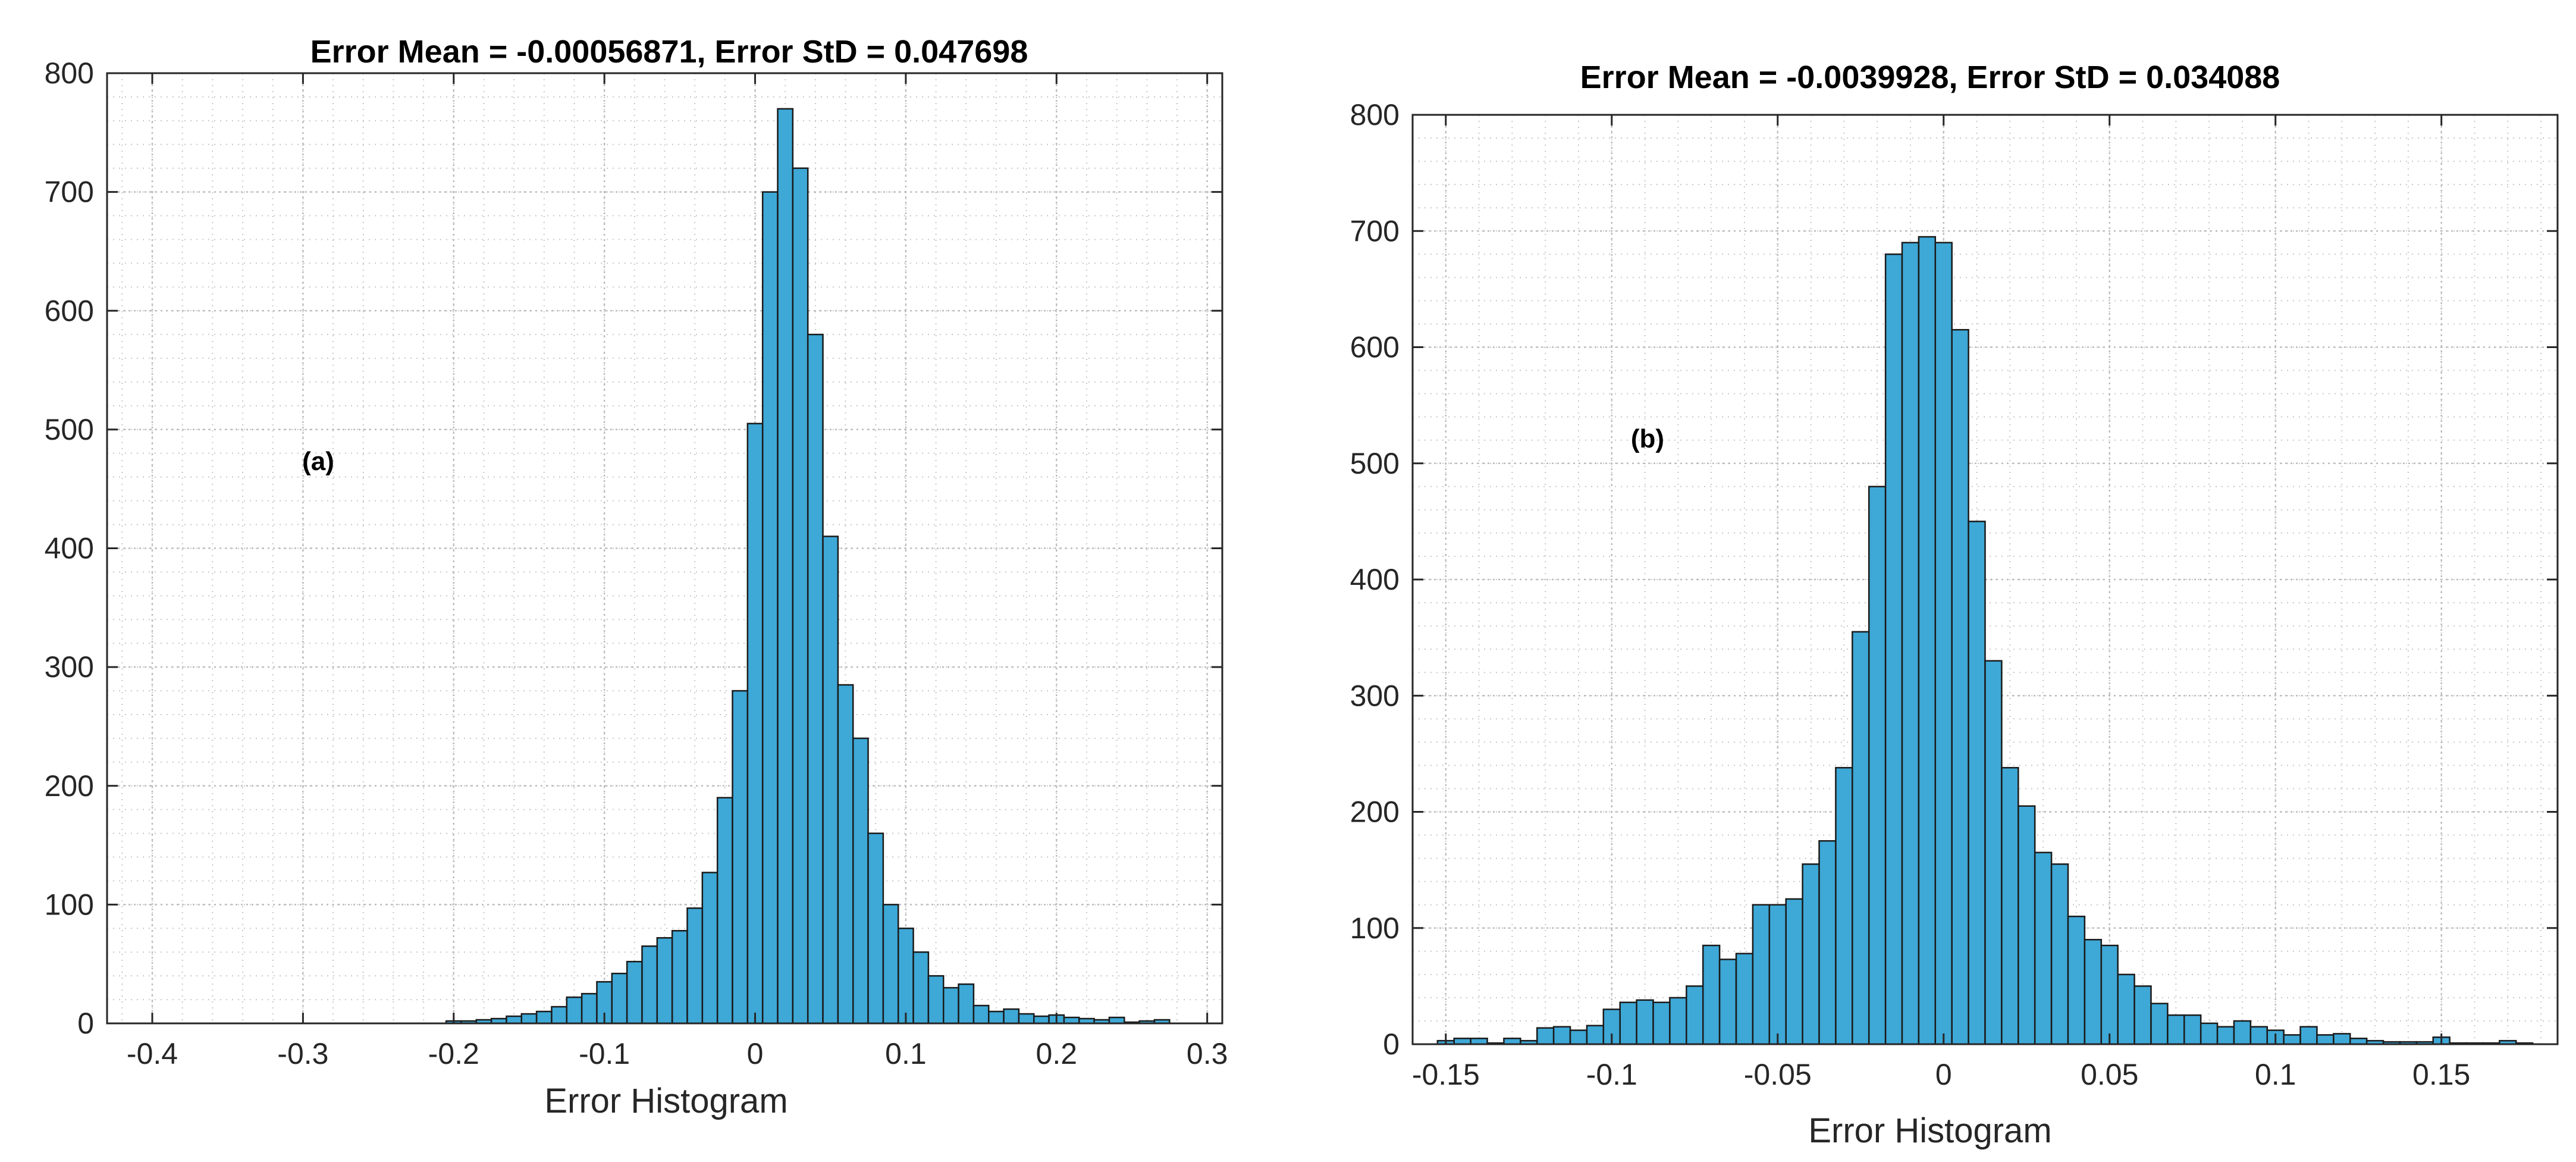 This screenshot has height=1162, width=2576. I want to click on chart-a-ytick-label: 0, so click(85, 1023).